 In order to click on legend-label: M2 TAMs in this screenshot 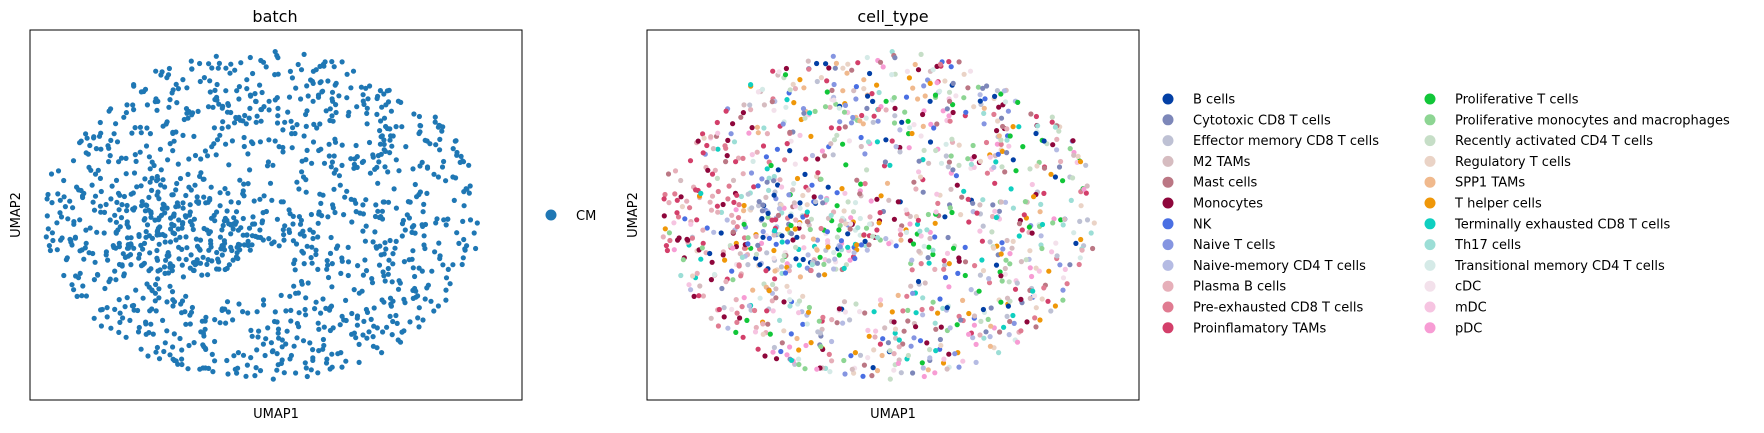, I will do `click(1222, 162)`.